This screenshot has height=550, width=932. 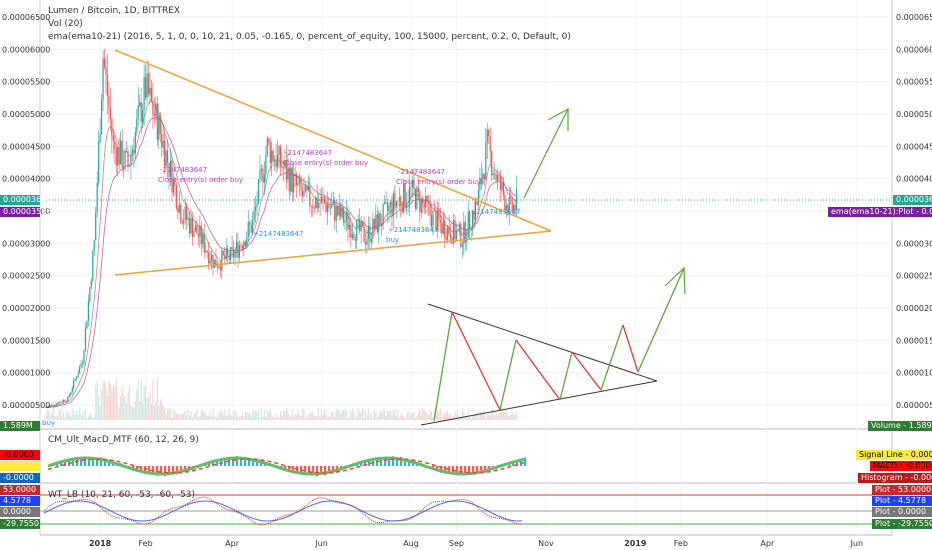 I want to click on projection-arrow, so click(x=546, y=153).